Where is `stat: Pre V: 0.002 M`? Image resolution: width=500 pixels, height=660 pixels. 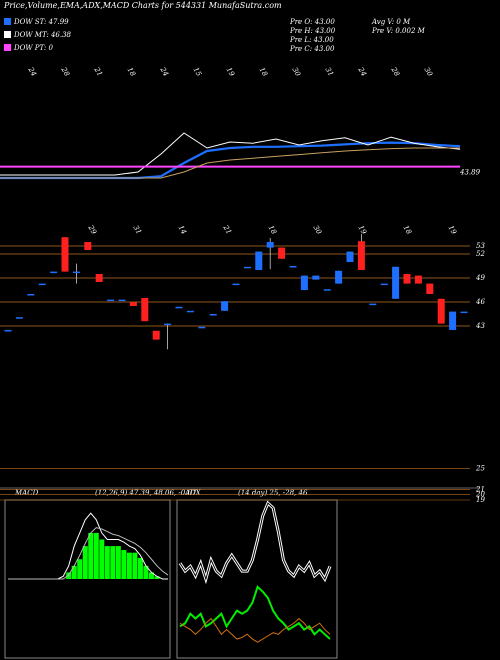 stat: Pre V: 0.002 M is located at coordinates (398, 31).